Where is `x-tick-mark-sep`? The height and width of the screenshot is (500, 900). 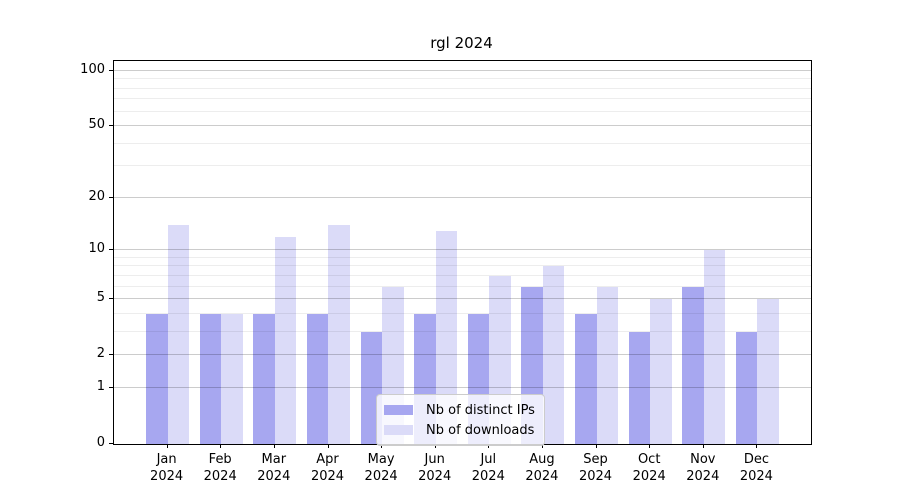
x-tick-mark-sep is located at coordinates (596, 446).